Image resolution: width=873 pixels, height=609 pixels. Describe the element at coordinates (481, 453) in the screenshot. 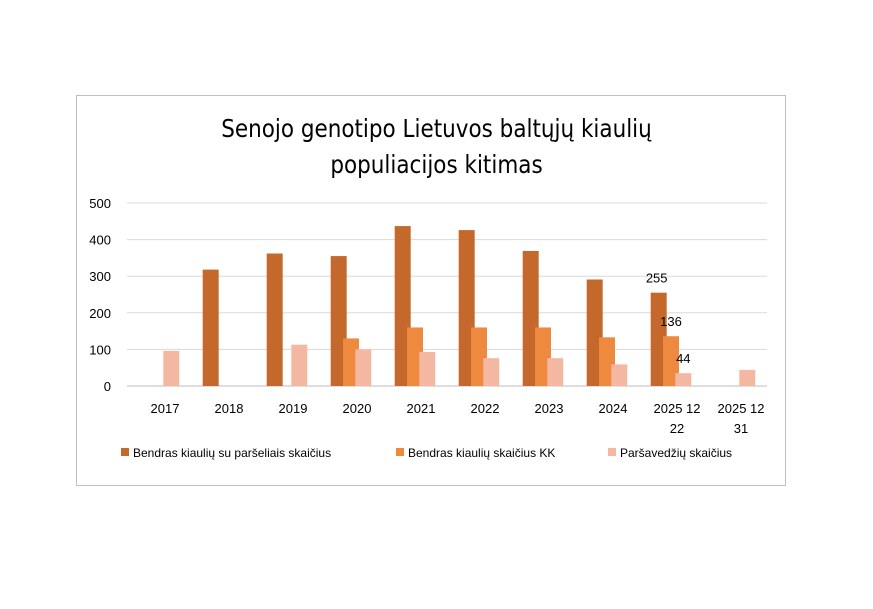

I see `legend-label-2: Bendras kiaulių skaičius KK` at that location.